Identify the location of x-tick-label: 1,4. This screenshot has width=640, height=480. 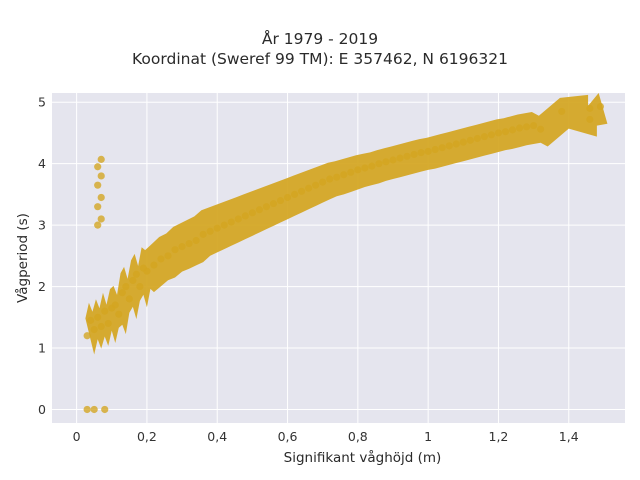
(569, 436).